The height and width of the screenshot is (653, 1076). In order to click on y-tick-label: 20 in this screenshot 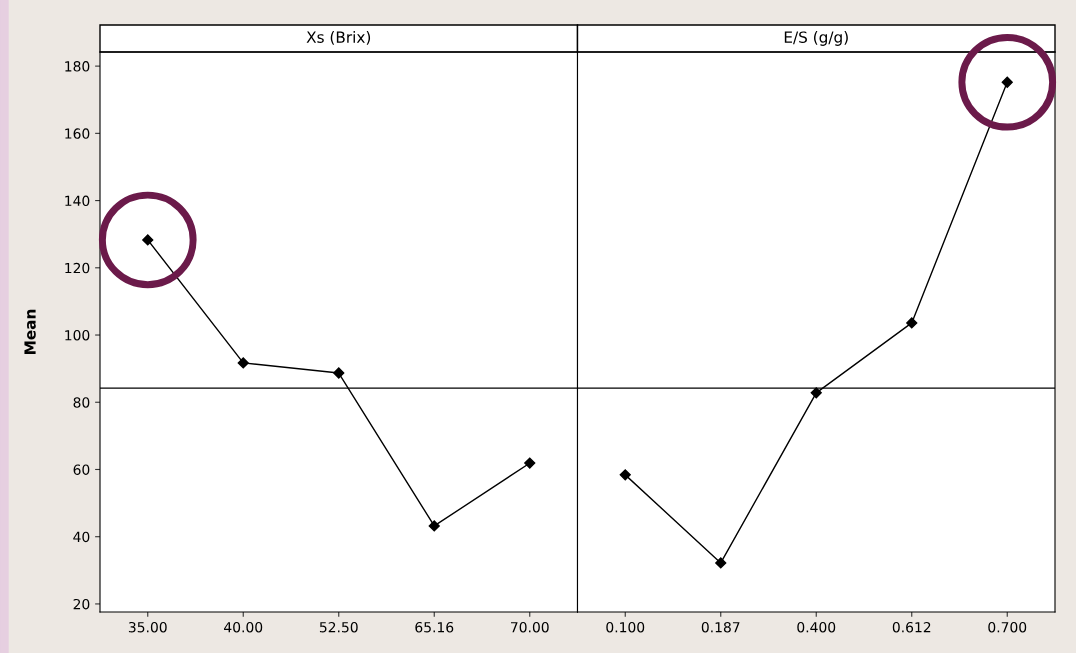, I will do `click(81, 604)`.